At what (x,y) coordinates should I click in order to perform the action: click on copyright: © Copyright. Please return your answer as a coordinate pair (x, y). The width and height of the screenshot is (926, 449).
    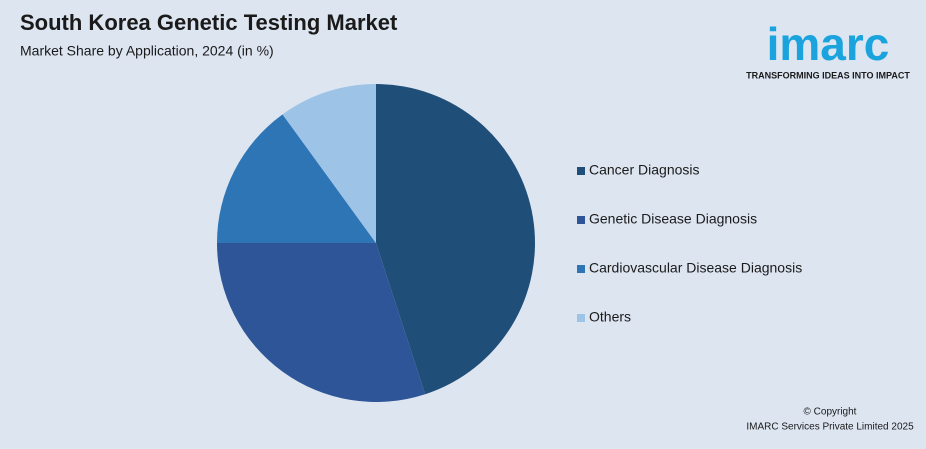
    Looking at the image, I should click on (830, 412).